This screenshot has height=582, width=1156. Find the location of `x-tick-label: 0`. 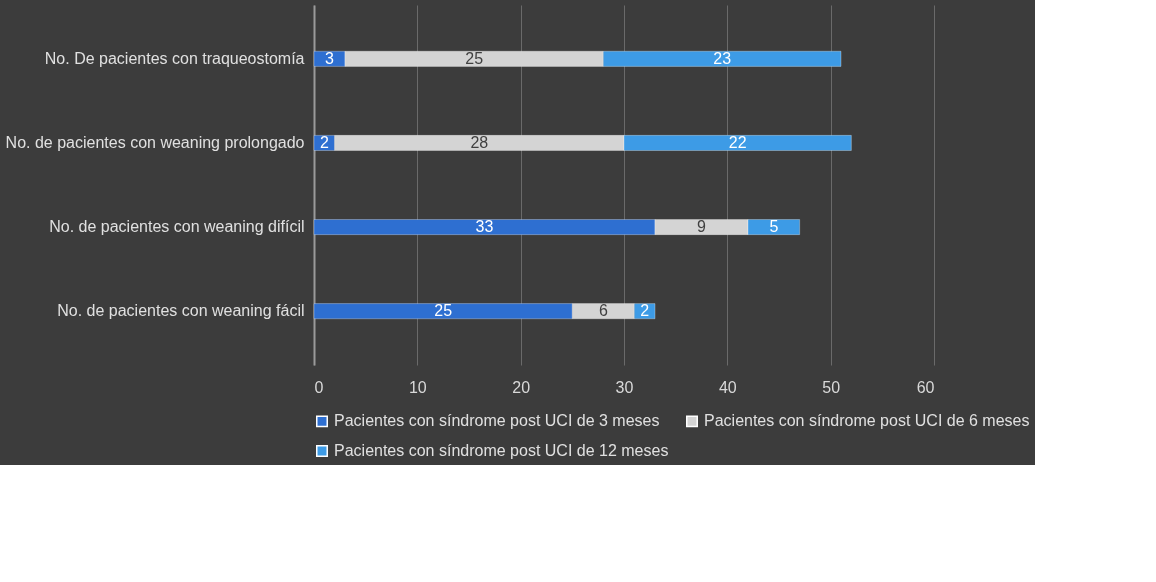

x-tick-label: 0 is located at coordinates (319, 387).